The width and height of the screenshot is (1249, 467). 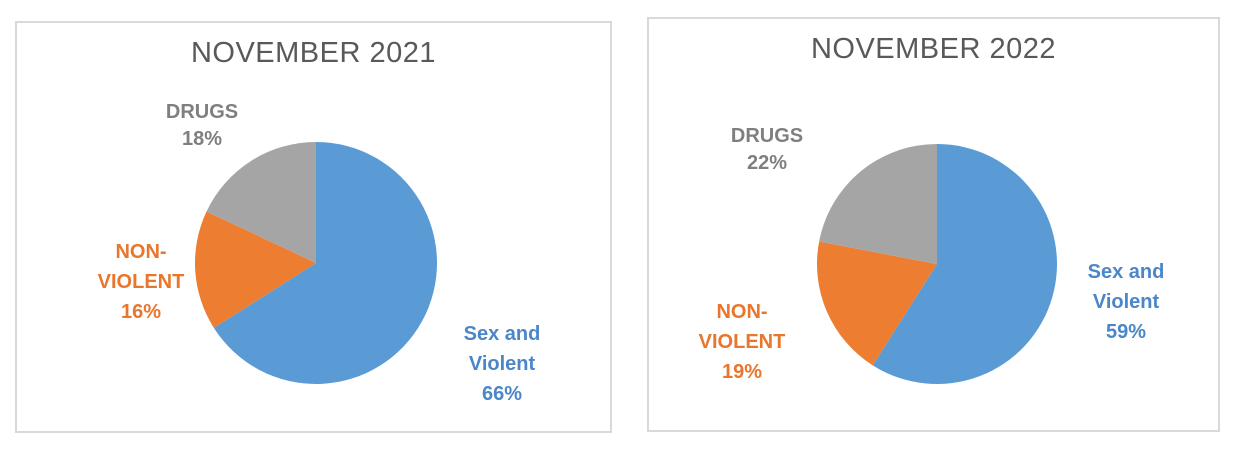 What do you see at coordinates (502, 364) in the screenshot?
I see `data-label-sex-and-violent-2021: Sex and Violent 66%` at bounding box center [502, 364].